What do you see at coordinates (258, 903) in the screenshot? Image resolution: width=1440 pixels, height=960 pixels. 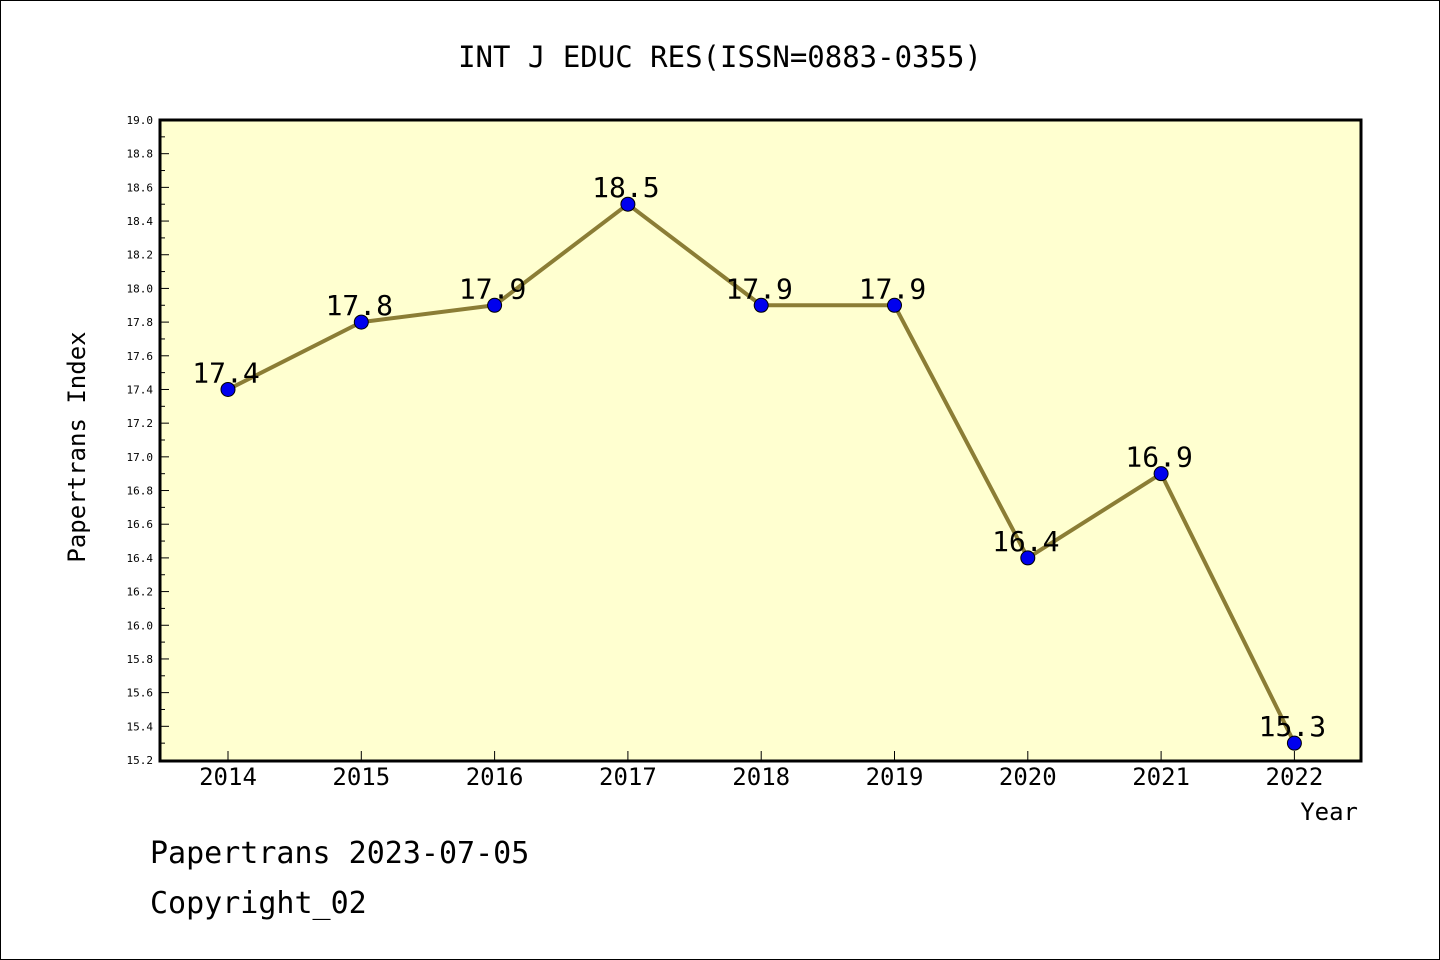 I see `footer-copyright: Copyright_02` at bounding box center [258, 903].